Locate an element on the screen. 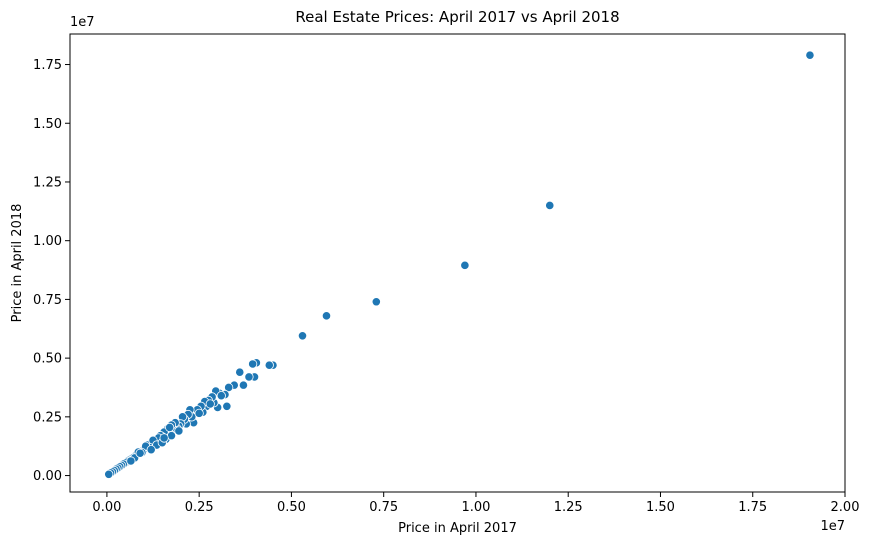  x-tick-label: 0.50 is located at coordinates (291, 507).